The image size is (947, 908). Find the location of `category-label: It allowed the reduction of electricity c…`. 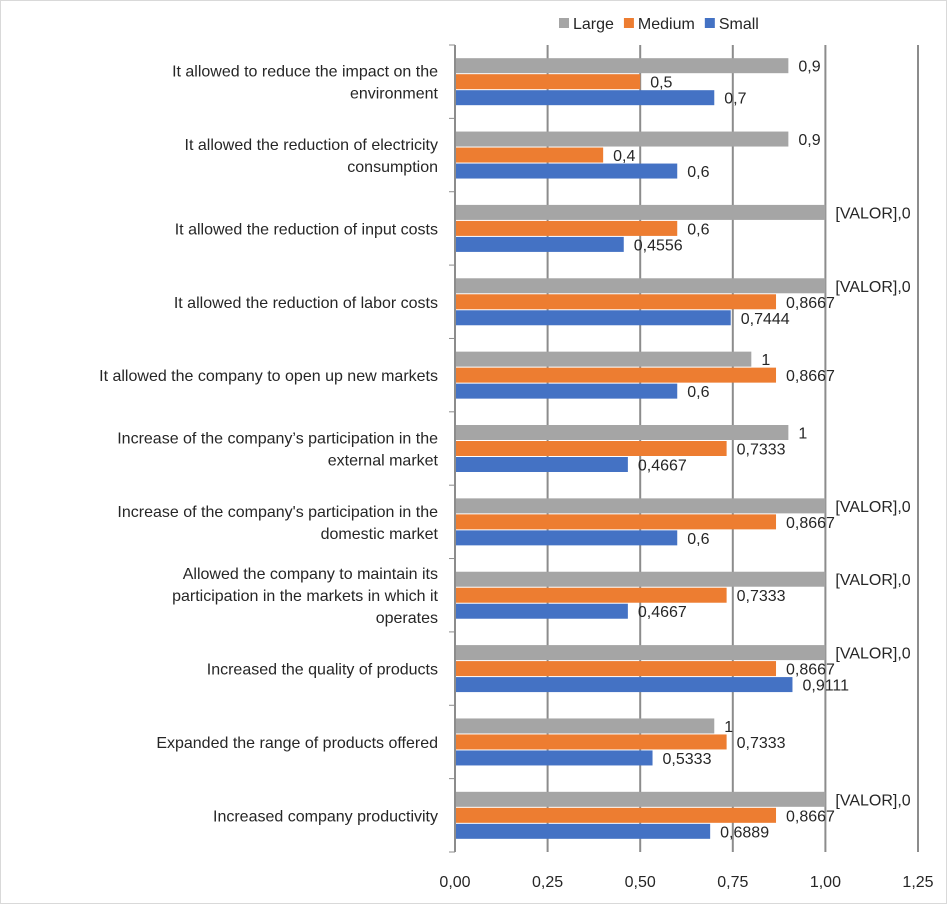

category-label: It allowed the reduction of electricity c… is located at coordinates (311, 156).